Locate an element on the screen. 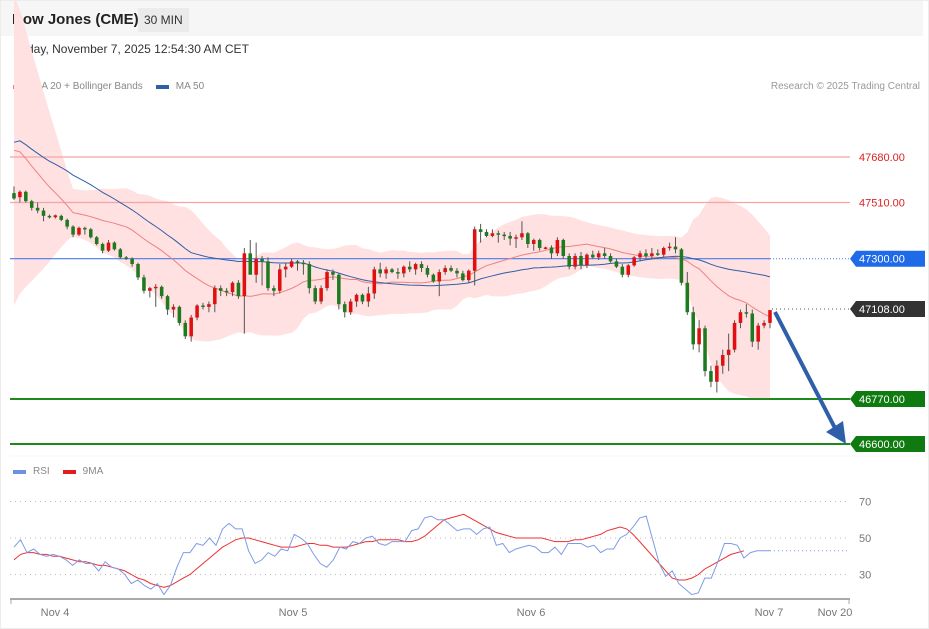 This screenshot has width=929, height=629. copyright-credit: Research © 2025 Trading Central is located at coordinates (845, 86).